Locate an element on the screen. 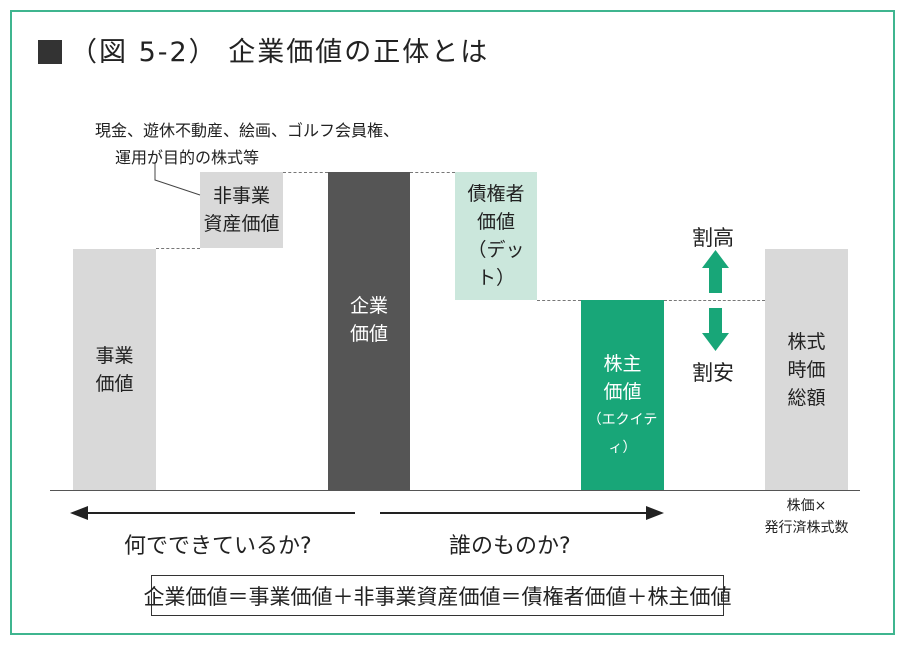  market-cap-bar: 株式 時価 総額 is located at coordinates (806, 369).